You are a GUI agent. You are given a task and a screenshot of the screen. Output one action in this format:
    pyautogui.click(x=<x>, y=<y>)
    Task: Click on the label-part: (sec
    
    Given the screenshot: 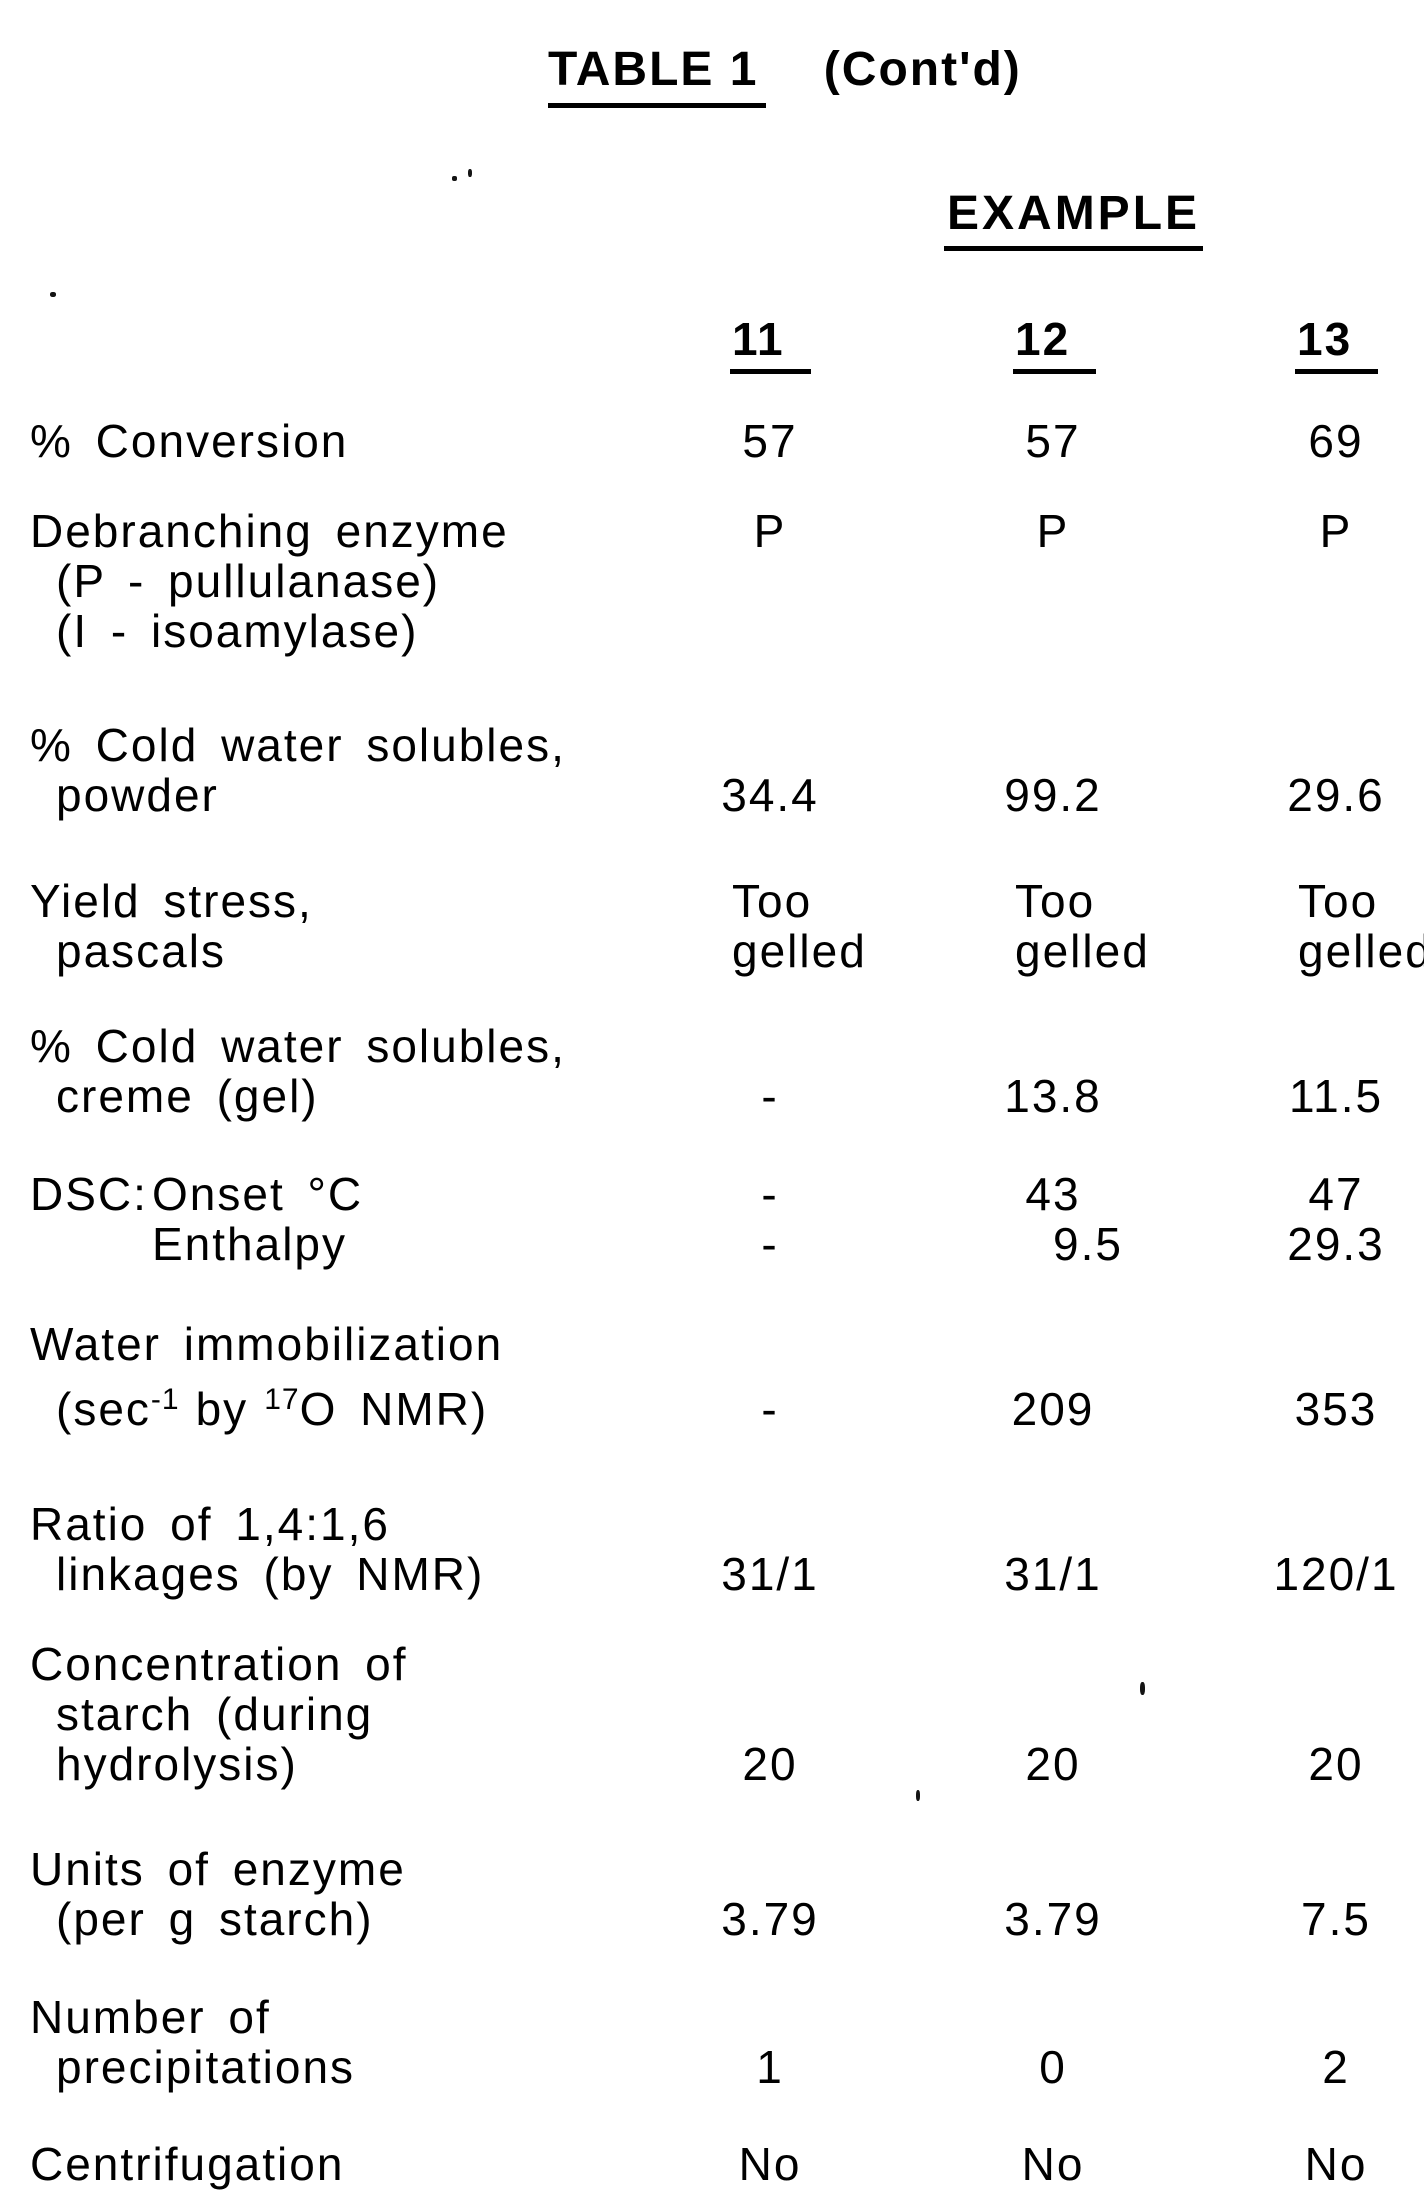 What is the action you would take?
    pyautogui.click(x=103, y=1409)
    